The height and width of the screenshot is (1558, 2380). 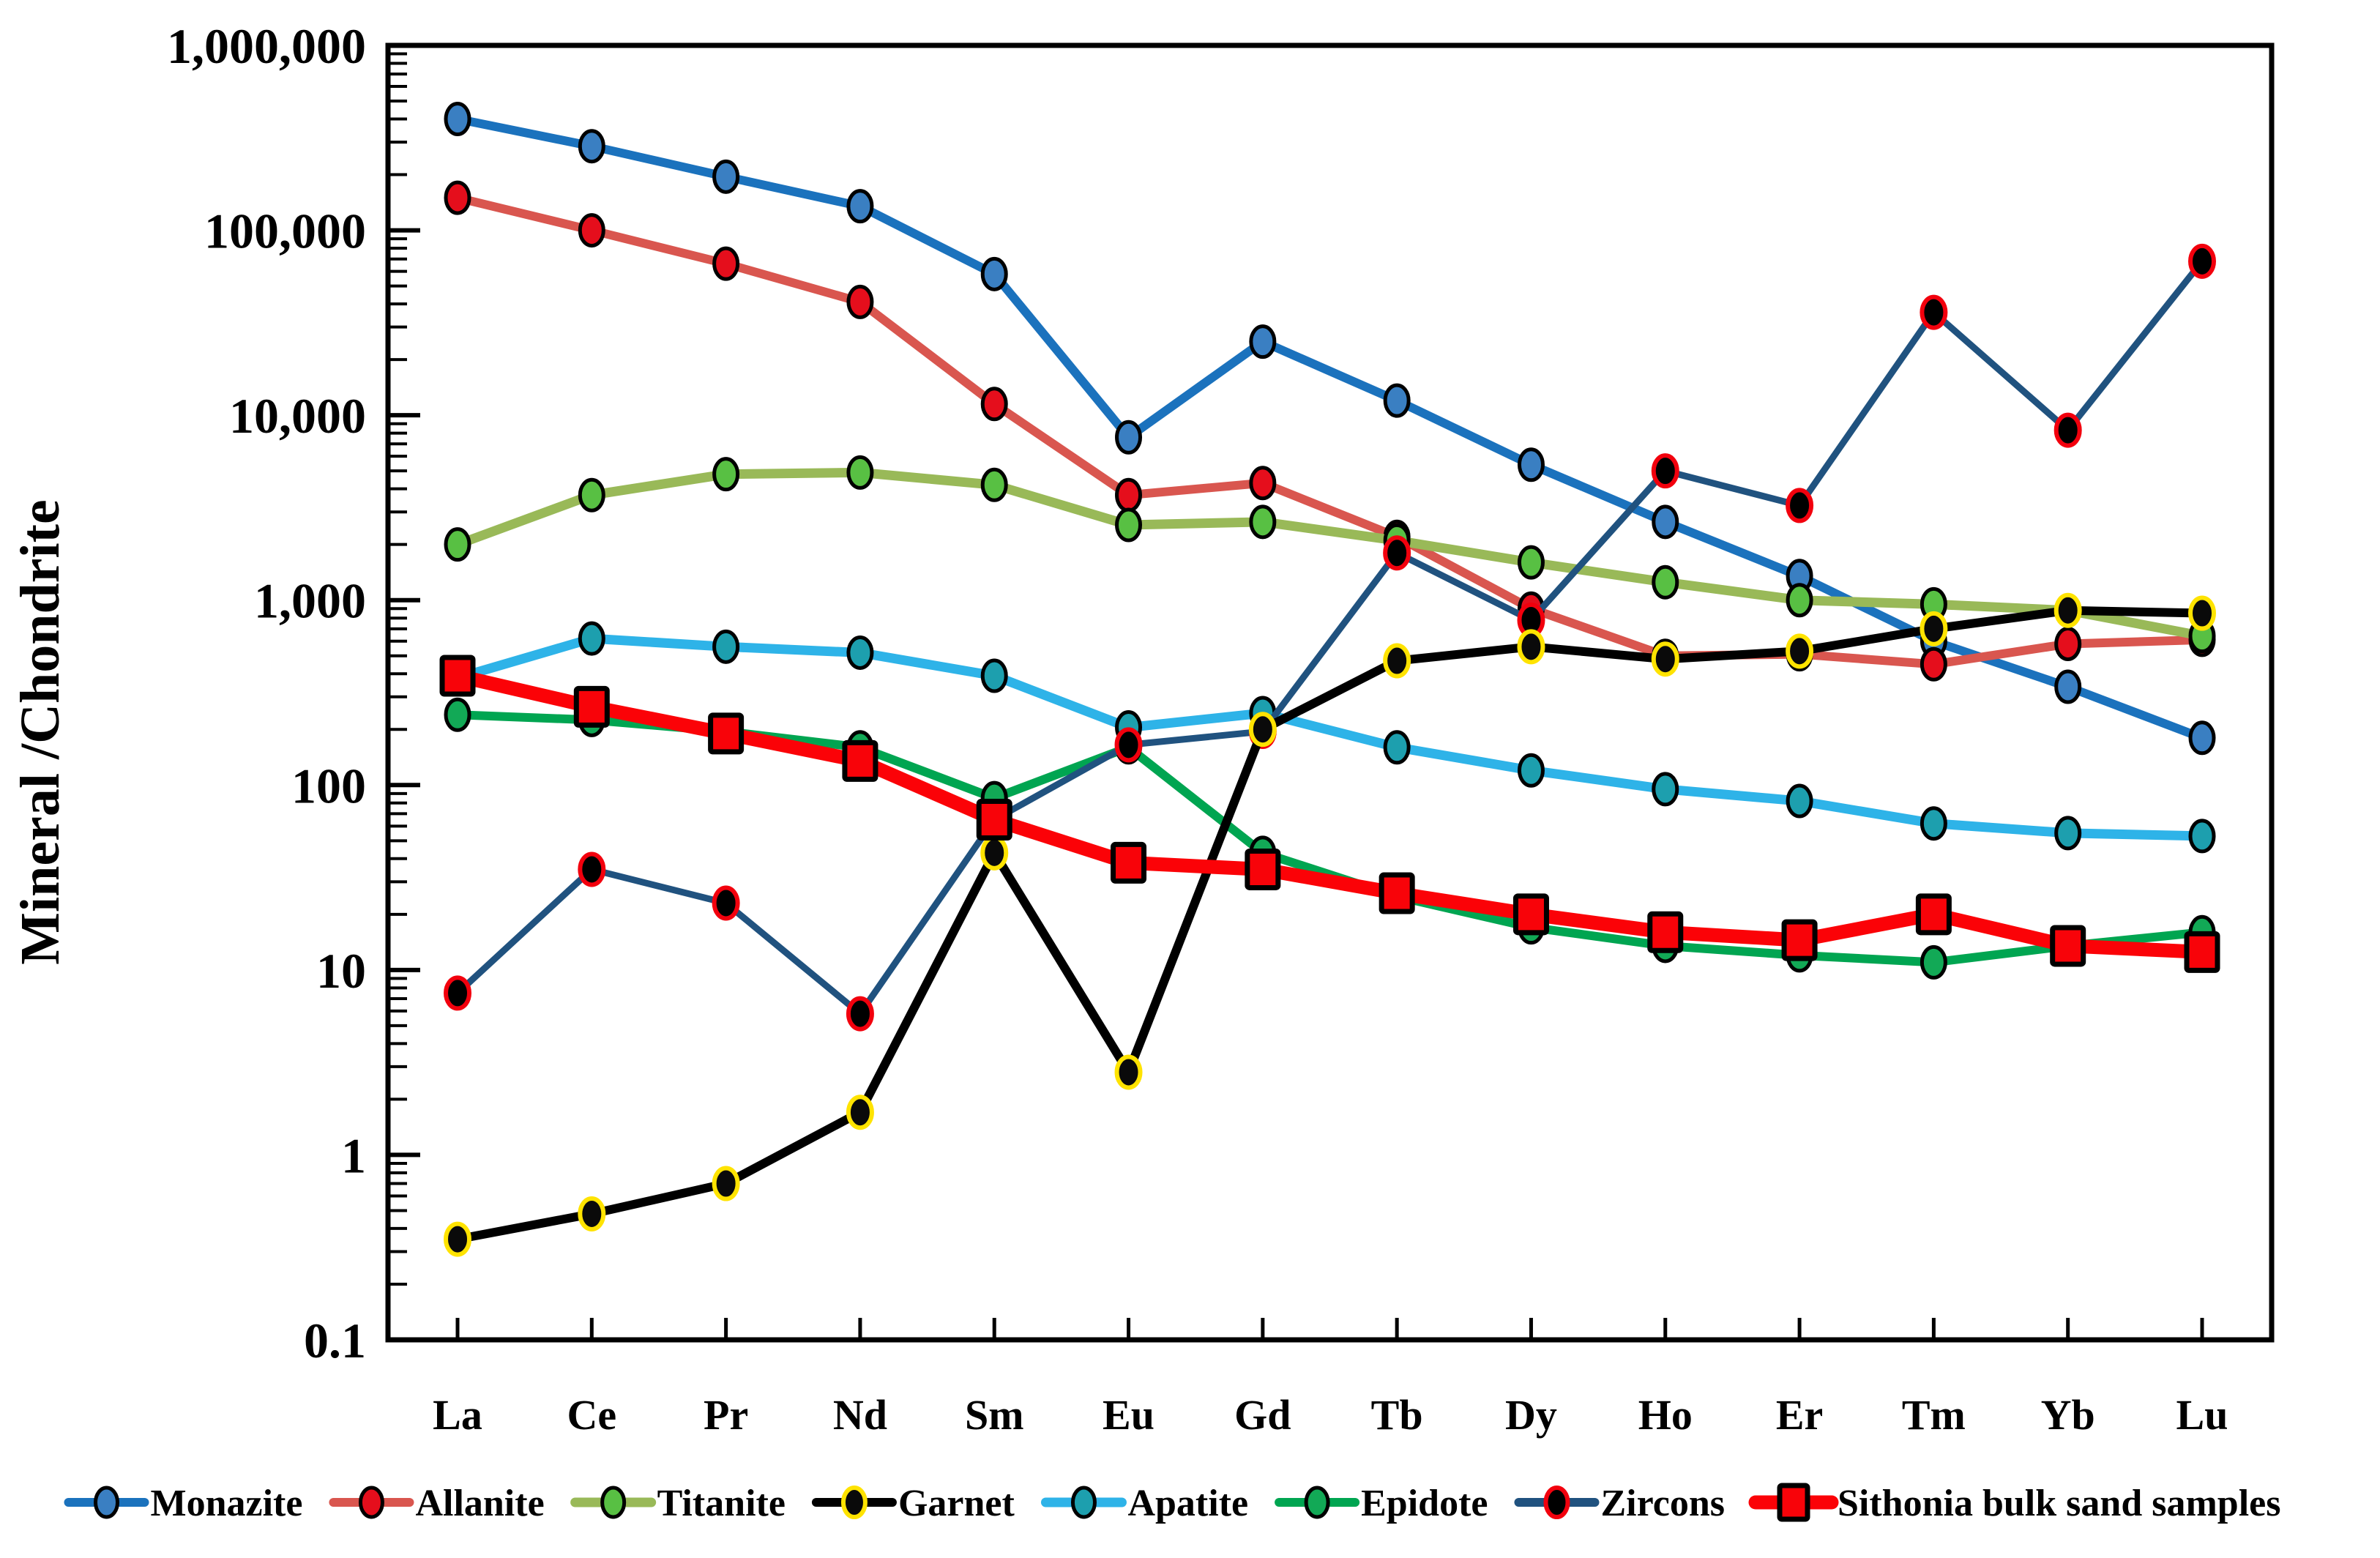 I want to click on x-tick-label: Tm, so click(x=1934, y=1415).